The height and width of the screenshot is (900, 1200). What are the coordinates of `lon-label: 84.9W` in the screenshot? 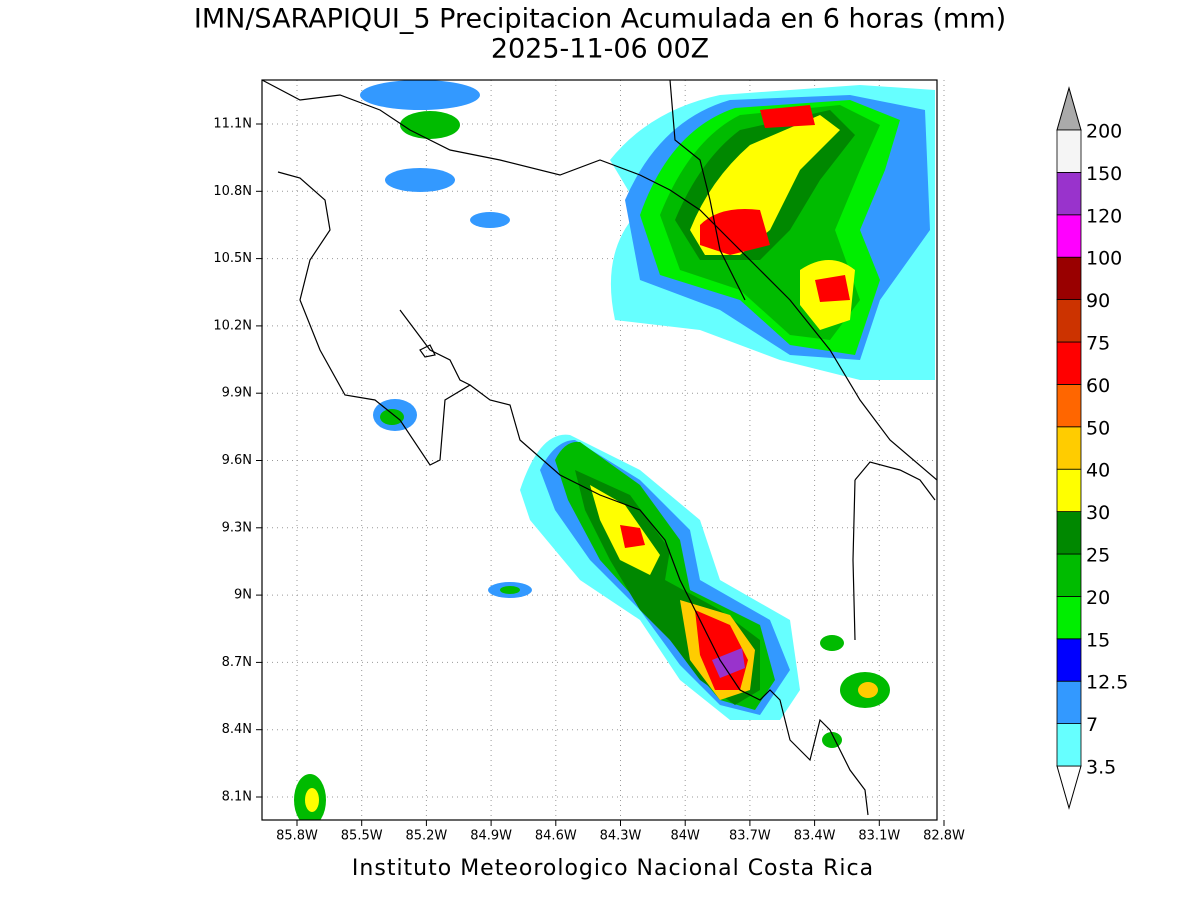 It's located at (491, 836).